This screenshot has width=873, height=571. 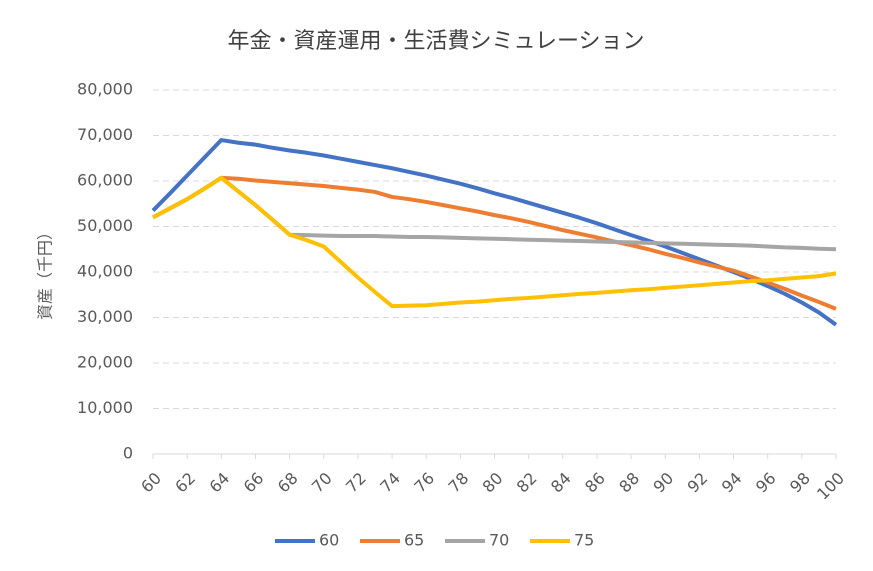 I want to click on legend-label: 65, so click(x=414, y=540).